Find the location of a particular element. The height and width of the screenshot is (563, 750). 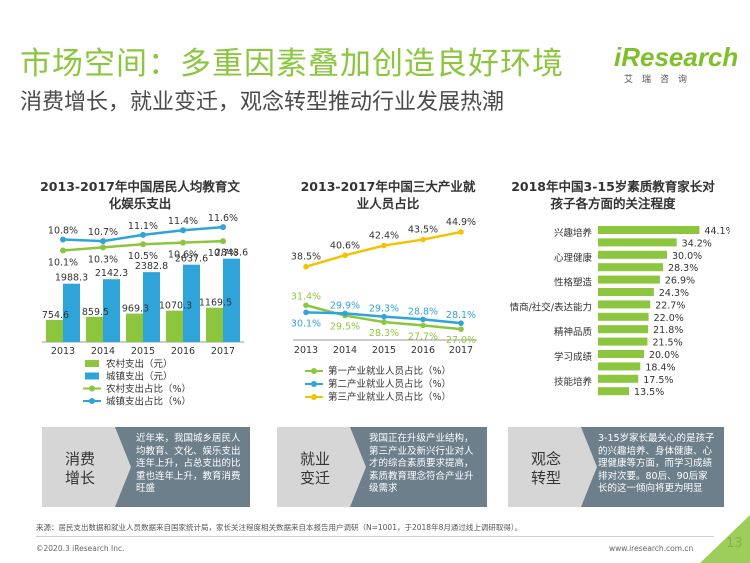

card-consumption-label-2: 增长 is located at coordinates (79, 478).